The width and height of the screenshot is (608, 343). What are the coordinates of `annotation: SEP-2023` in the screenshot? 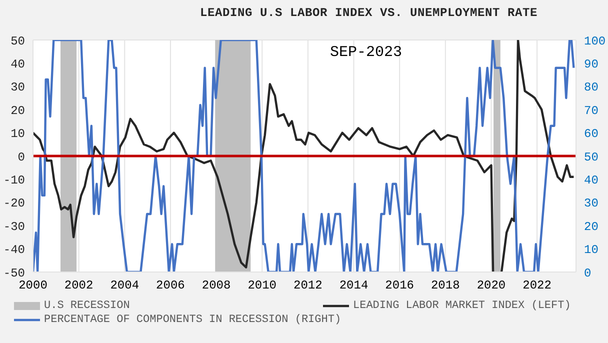 It's located at (366, 52).